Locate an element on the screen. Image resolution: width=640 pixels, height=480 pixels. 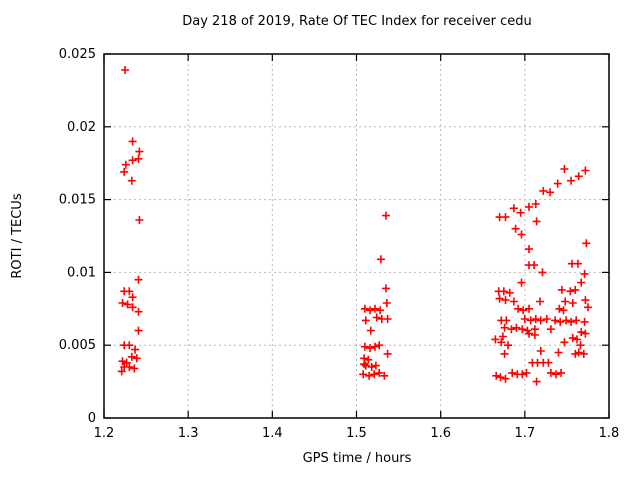
x-tick-label: 1.8 is located at coordinates (609, 433).